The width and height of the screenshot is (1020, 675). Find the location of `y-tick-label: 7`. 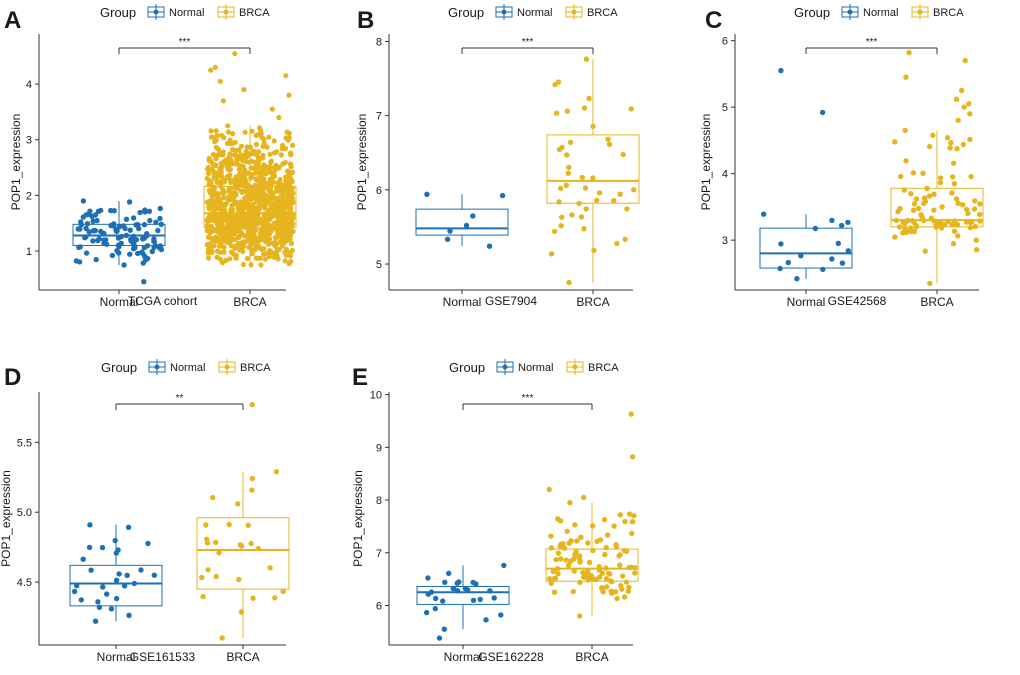

y-tick-label: 7 is located at coordinates (379, 554).